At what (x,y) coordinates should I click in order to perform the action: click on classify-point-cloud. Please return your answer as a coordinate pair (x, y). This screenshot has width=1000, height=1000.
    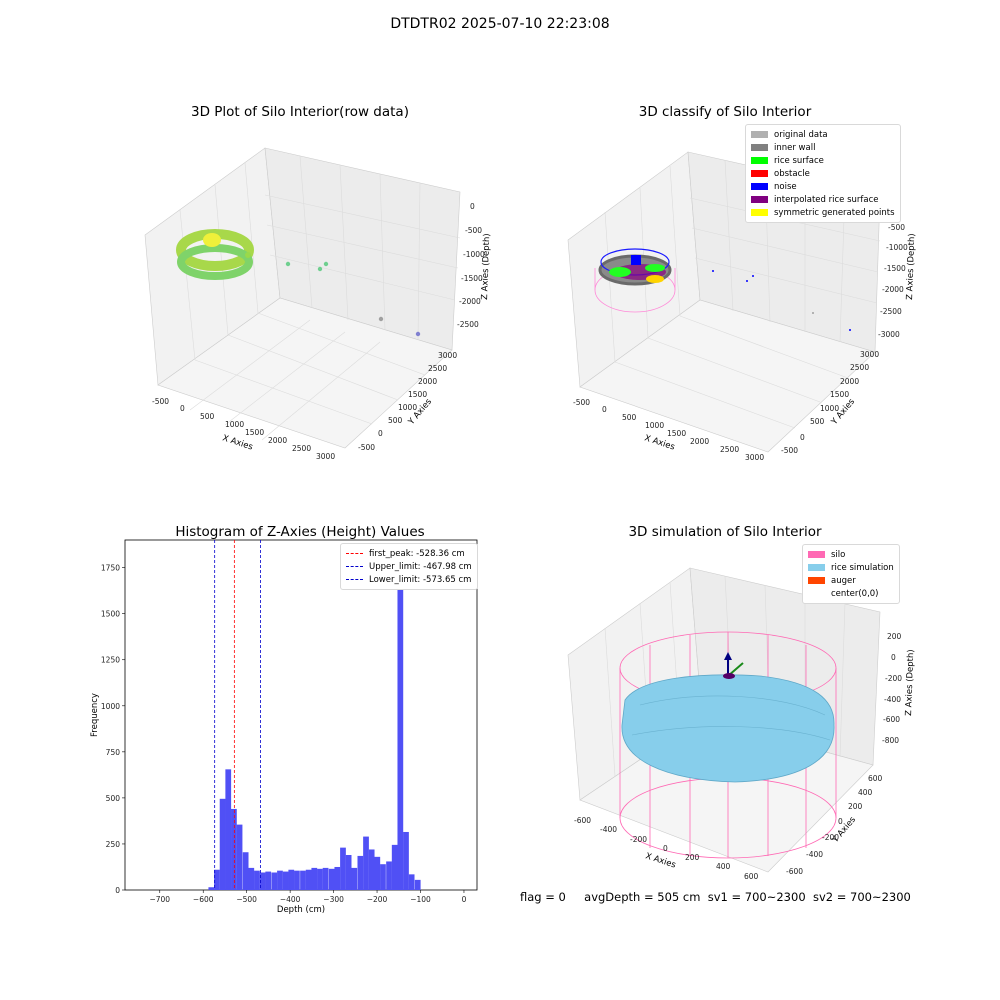
    Looking at the image, I should click on (722, 289).